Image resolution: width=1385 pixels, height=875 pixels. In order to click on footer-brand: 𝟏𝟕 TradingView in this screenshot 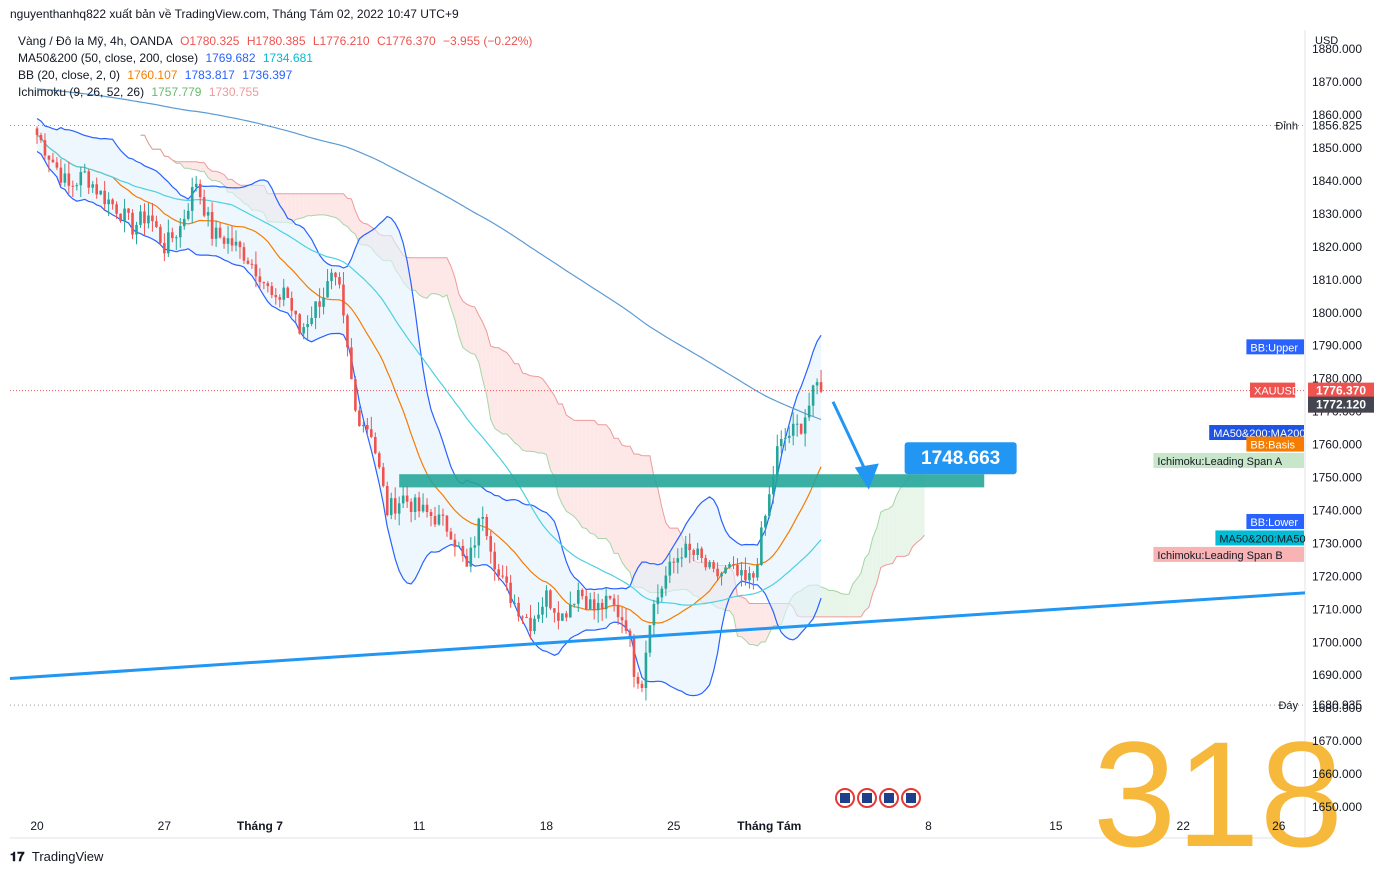, I will do `click(56, 857)`.